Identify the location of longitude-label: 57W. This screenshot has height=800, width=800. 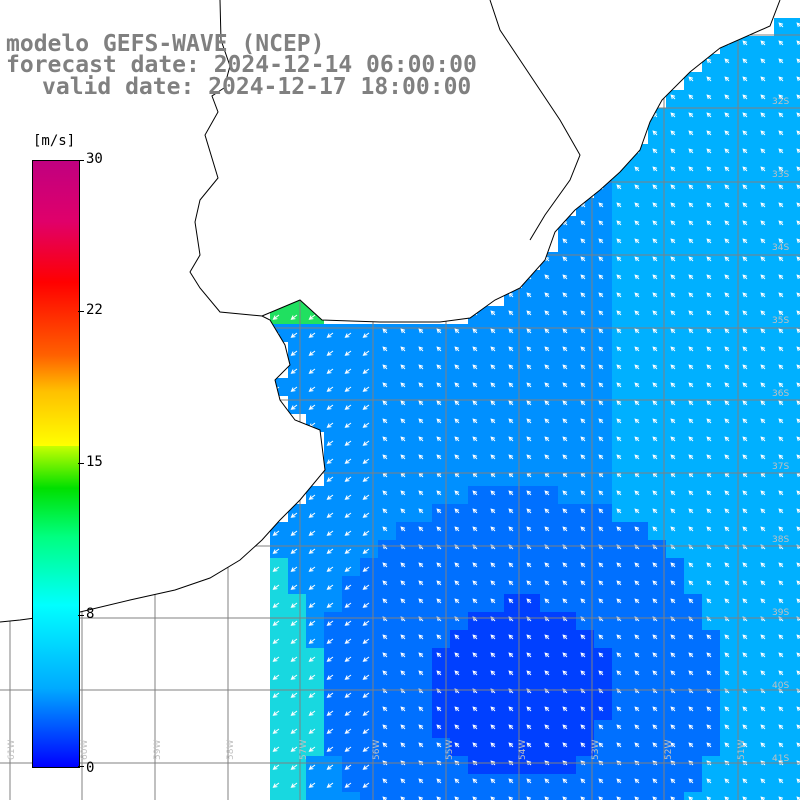
(304, 750).